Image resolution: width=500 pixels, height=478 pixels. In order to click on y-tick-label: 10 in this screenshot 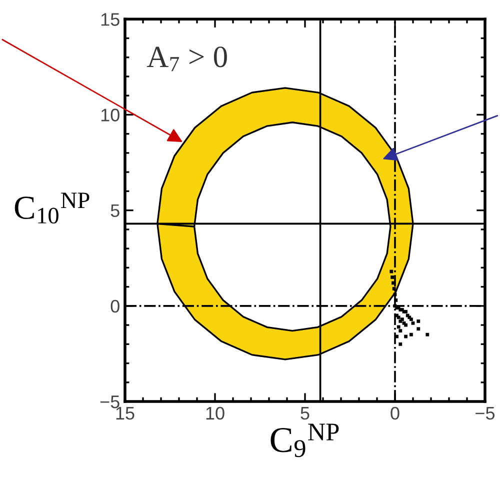, I will do `click(110, 115)`.